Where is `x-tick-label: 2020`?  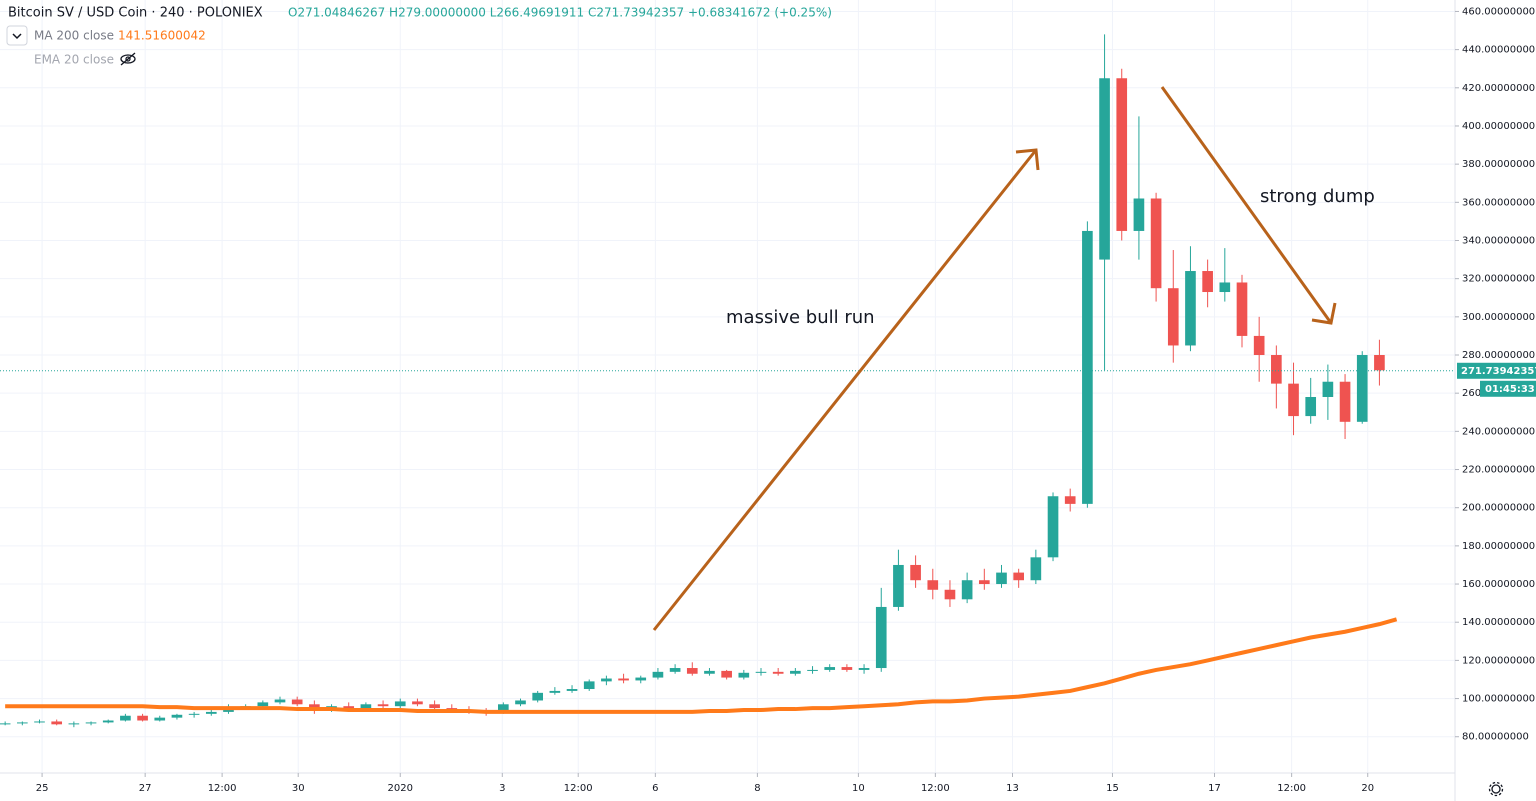
x-tick-label: 2020 is located at coordinates (400, 788).